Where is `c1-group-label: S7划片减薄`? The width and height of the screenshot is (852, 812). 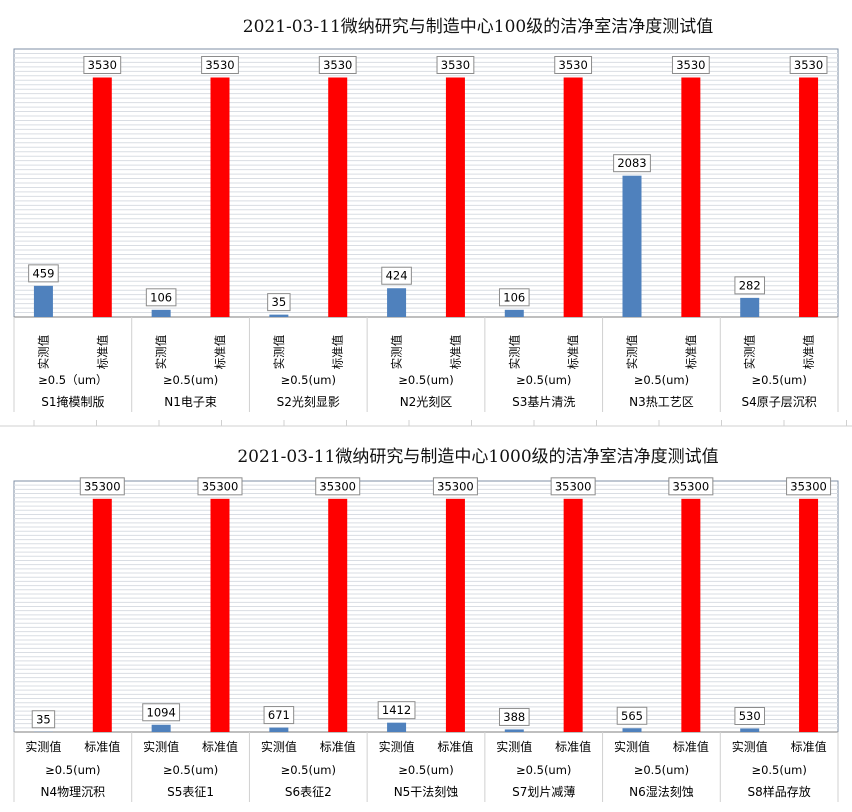
c1-group-label: S7划片减薄 is located at coordinates (543, 791).